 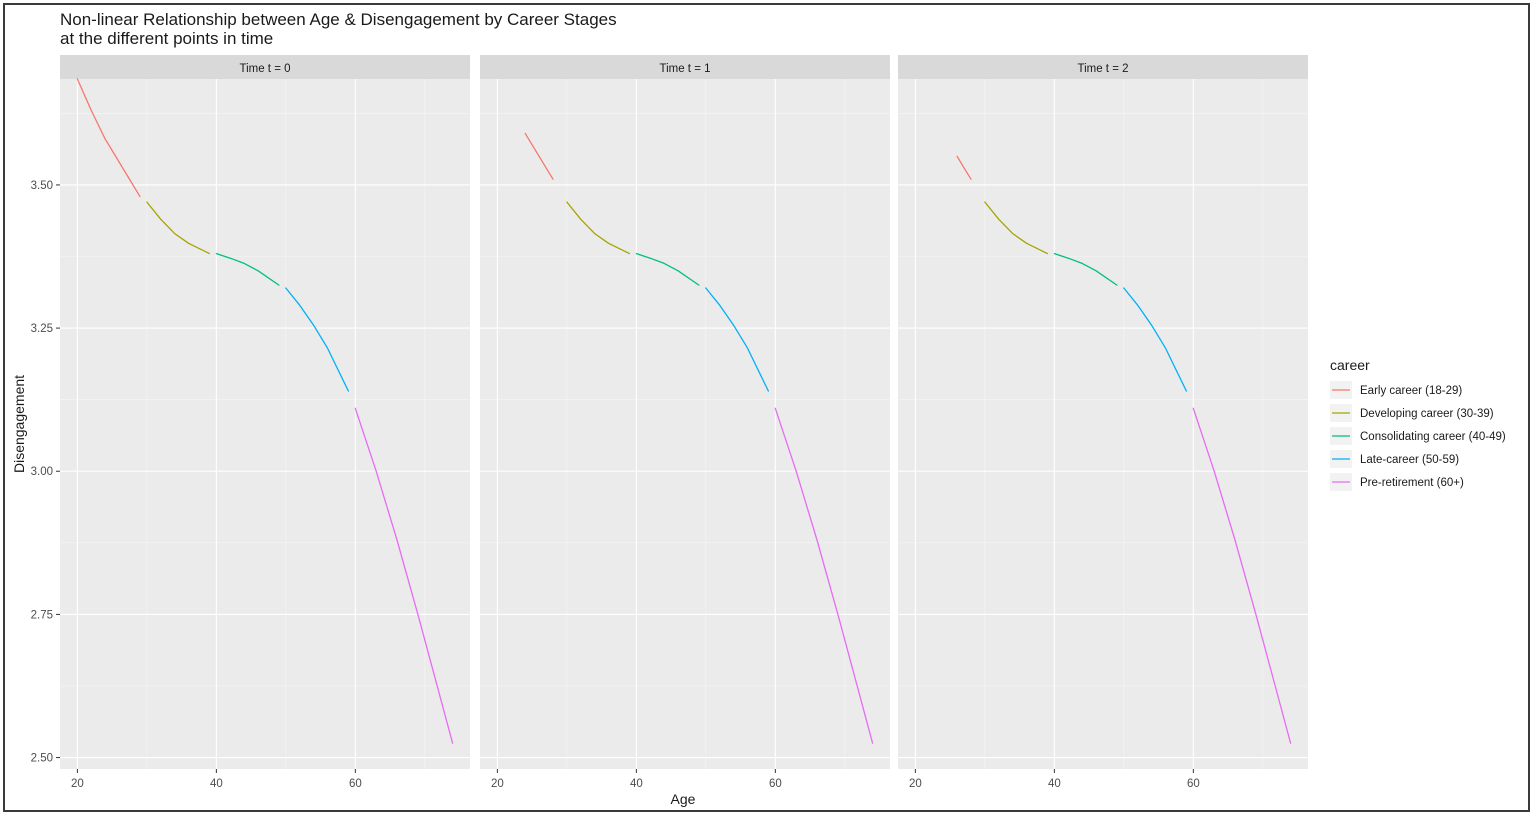 What do you see at coordinates (19, 424) in the screenshot?
I see `y-axis-title: Disengagement` at bounding box center [19, 424].